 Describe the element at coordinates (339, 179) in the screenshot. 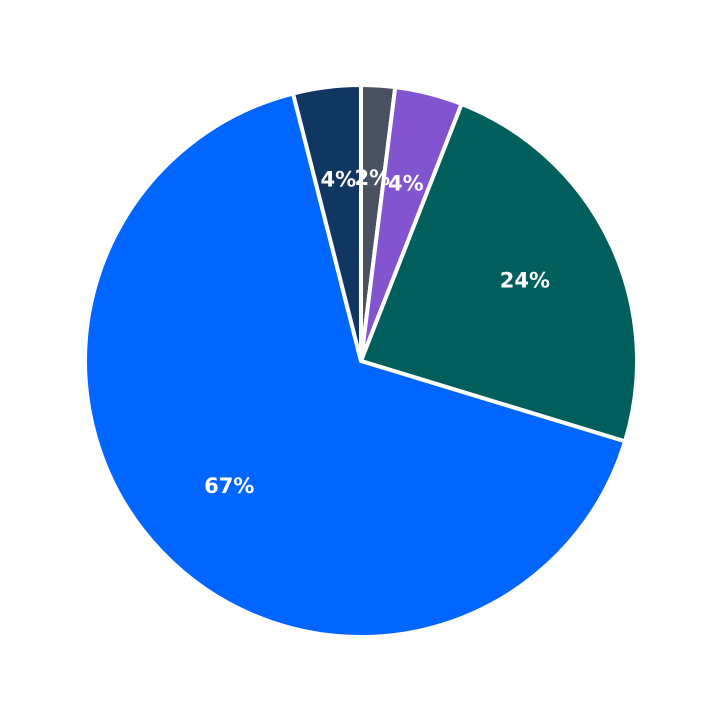

I see `pie-slice-label-4: 4%` at that location.